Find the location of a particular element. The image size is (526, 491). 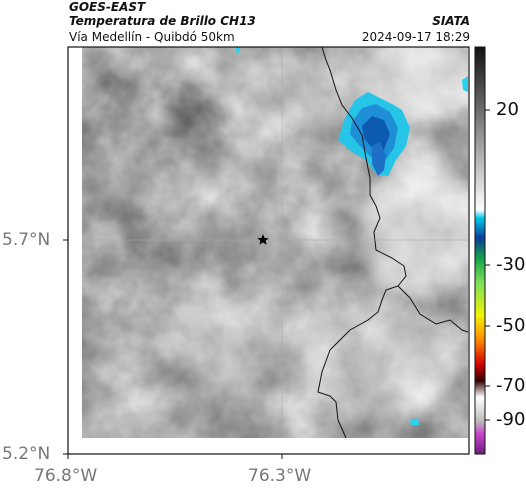

colorbar-ticks is located at coordinates (487, 265).